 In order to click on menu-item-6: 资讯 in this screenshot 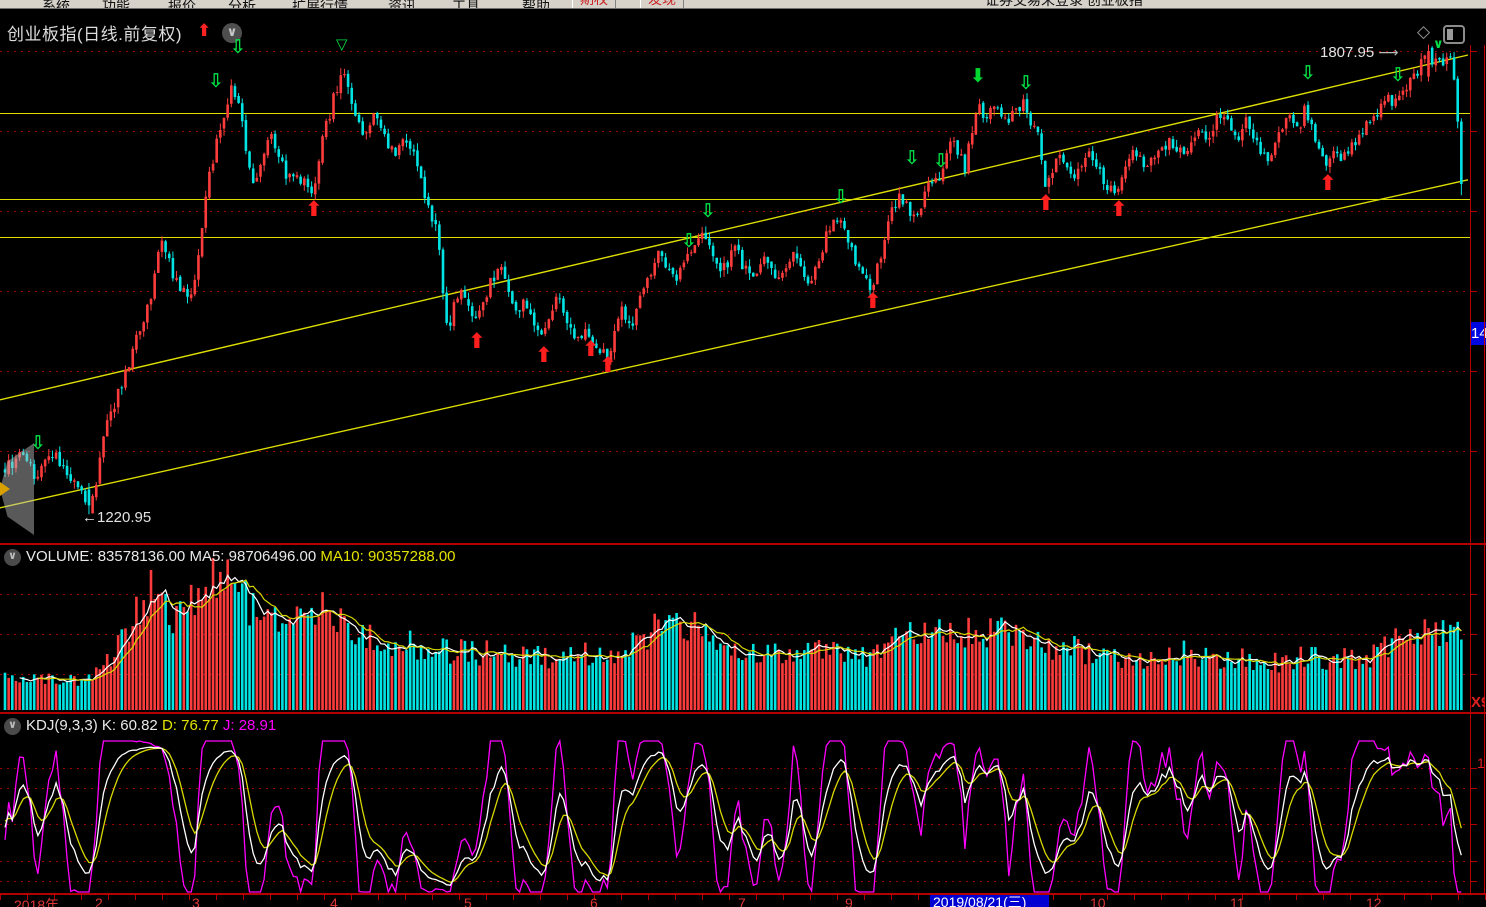, I will do `click(402, 4)`.